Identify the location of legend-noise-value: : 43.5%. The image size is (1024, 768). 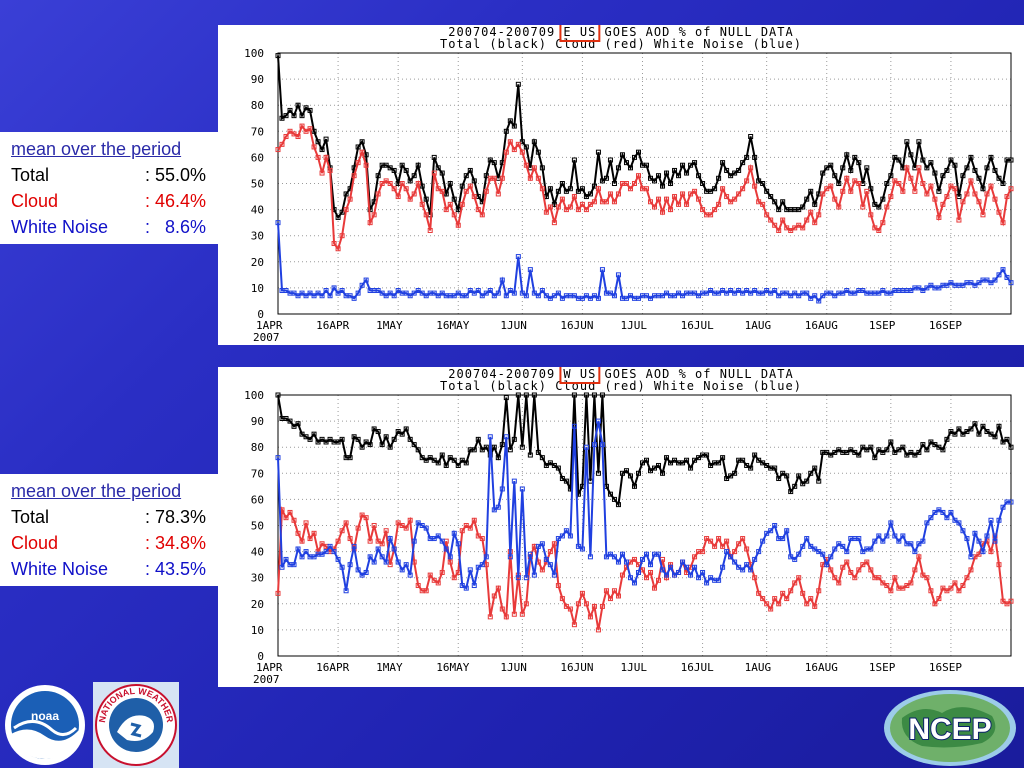
(176, 569).